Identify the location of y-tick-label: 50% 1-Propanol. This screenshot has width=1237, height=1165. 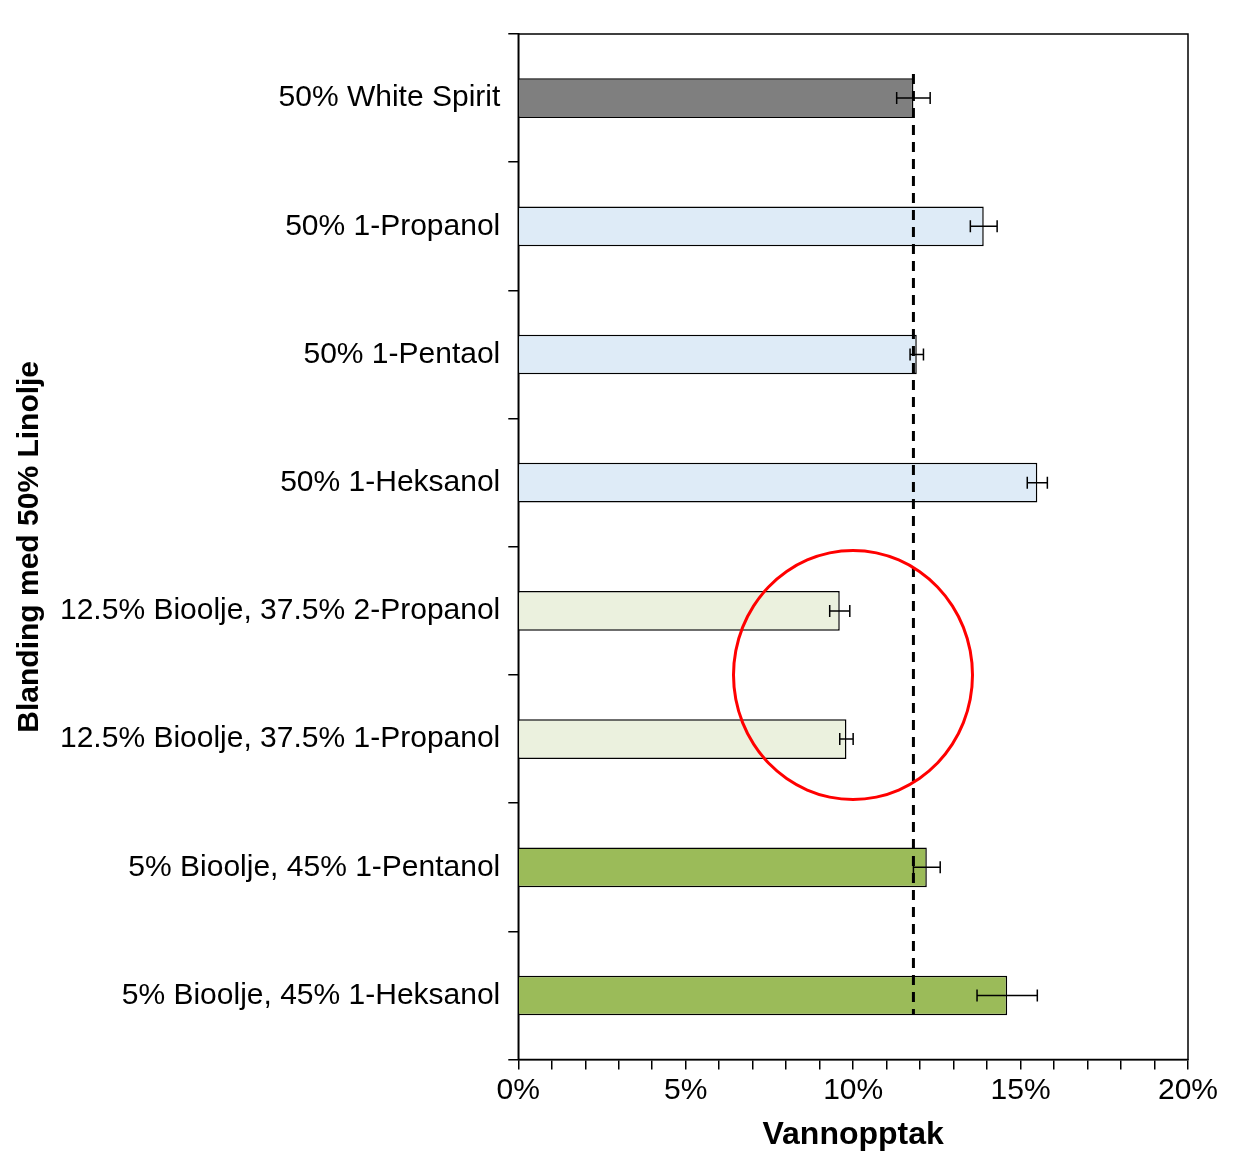
(393, 224).